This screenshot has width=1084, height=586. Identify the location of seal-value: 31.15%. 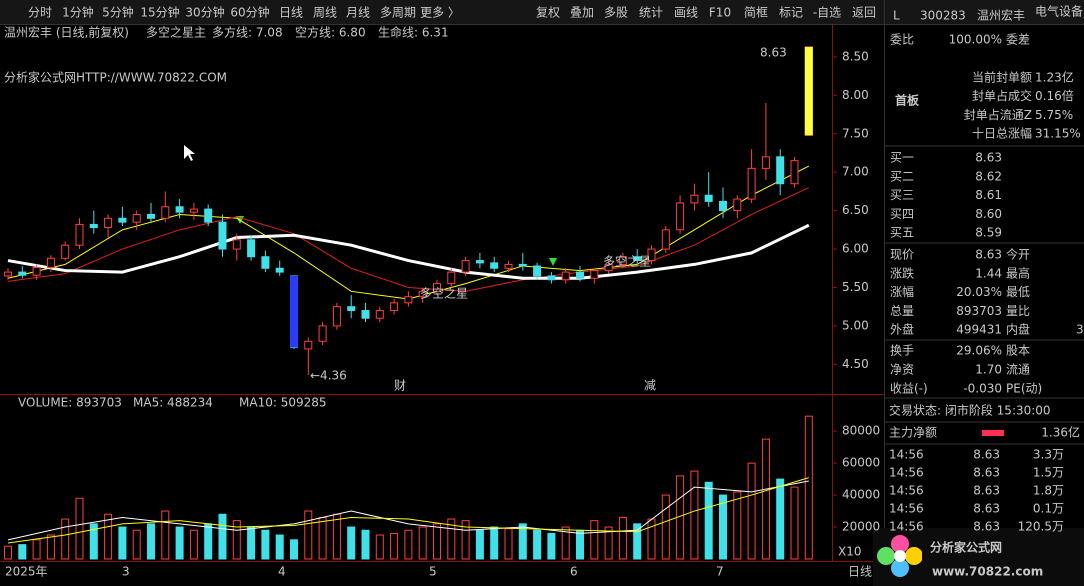
(1058, 134).